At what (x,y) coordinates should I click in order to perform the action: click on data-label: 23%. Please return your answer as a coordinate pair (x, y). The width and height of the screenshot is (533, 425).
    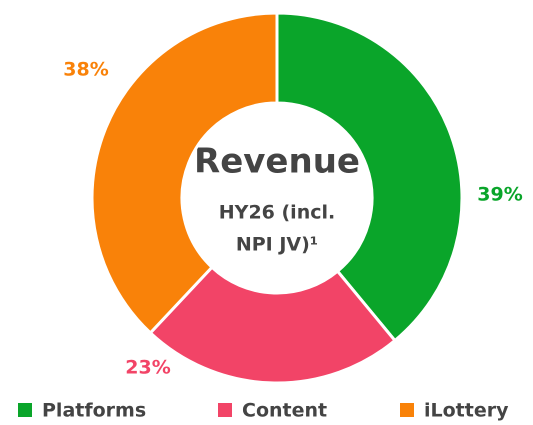
    Looking at the image, I should click on (147, 368).